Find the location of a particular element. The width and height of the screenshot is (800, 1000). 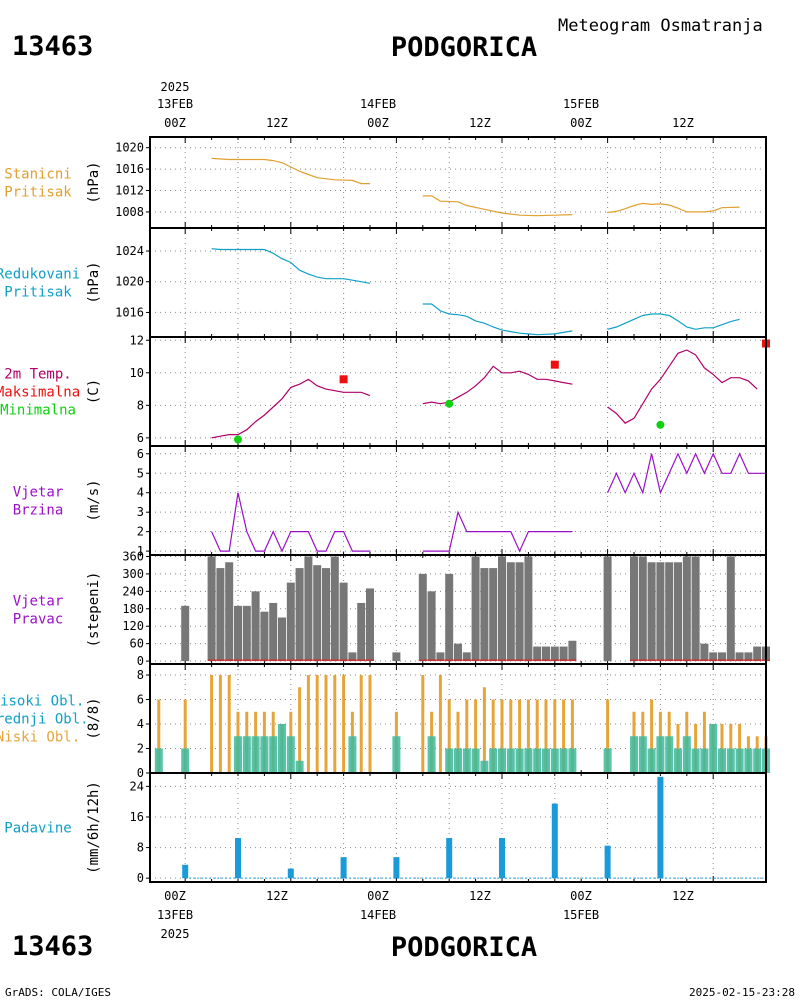

top-hour-label-5: 00Z is located at coordinates (581, 123).